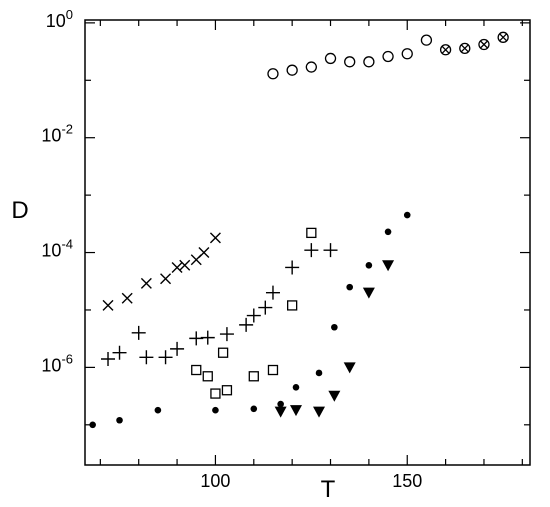 This screenshot has width=550, height=507. I want to click on y-axis-title: D, so click(19, 210).